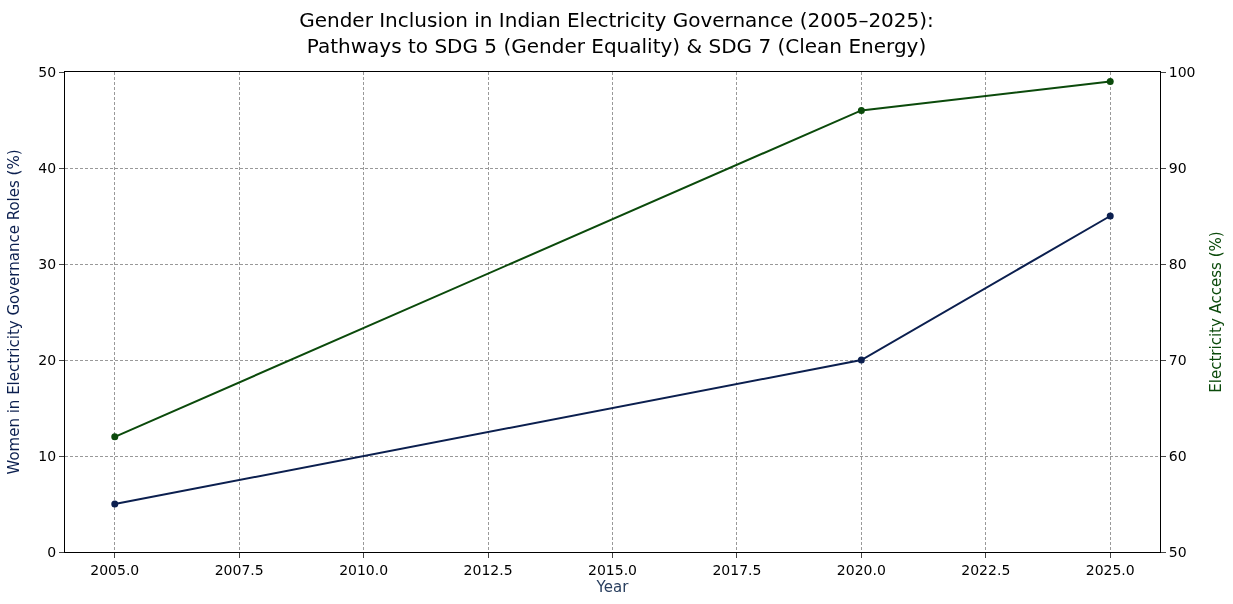  Describe the element at coordinates (47, 455) in the screenshot. I see `y-tick-label: 10` at that location.